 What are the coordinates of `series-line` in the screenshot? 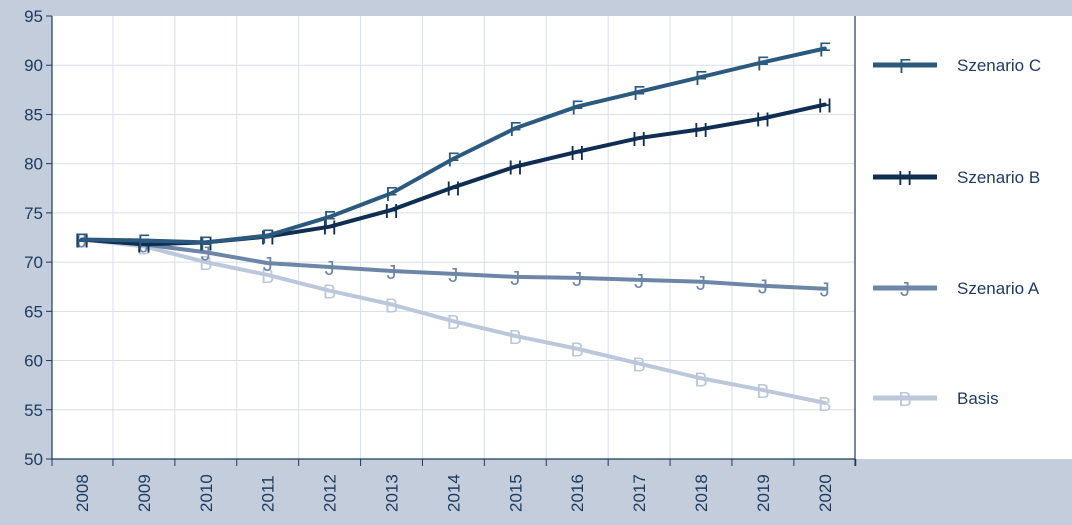 It's located at (453, 264).